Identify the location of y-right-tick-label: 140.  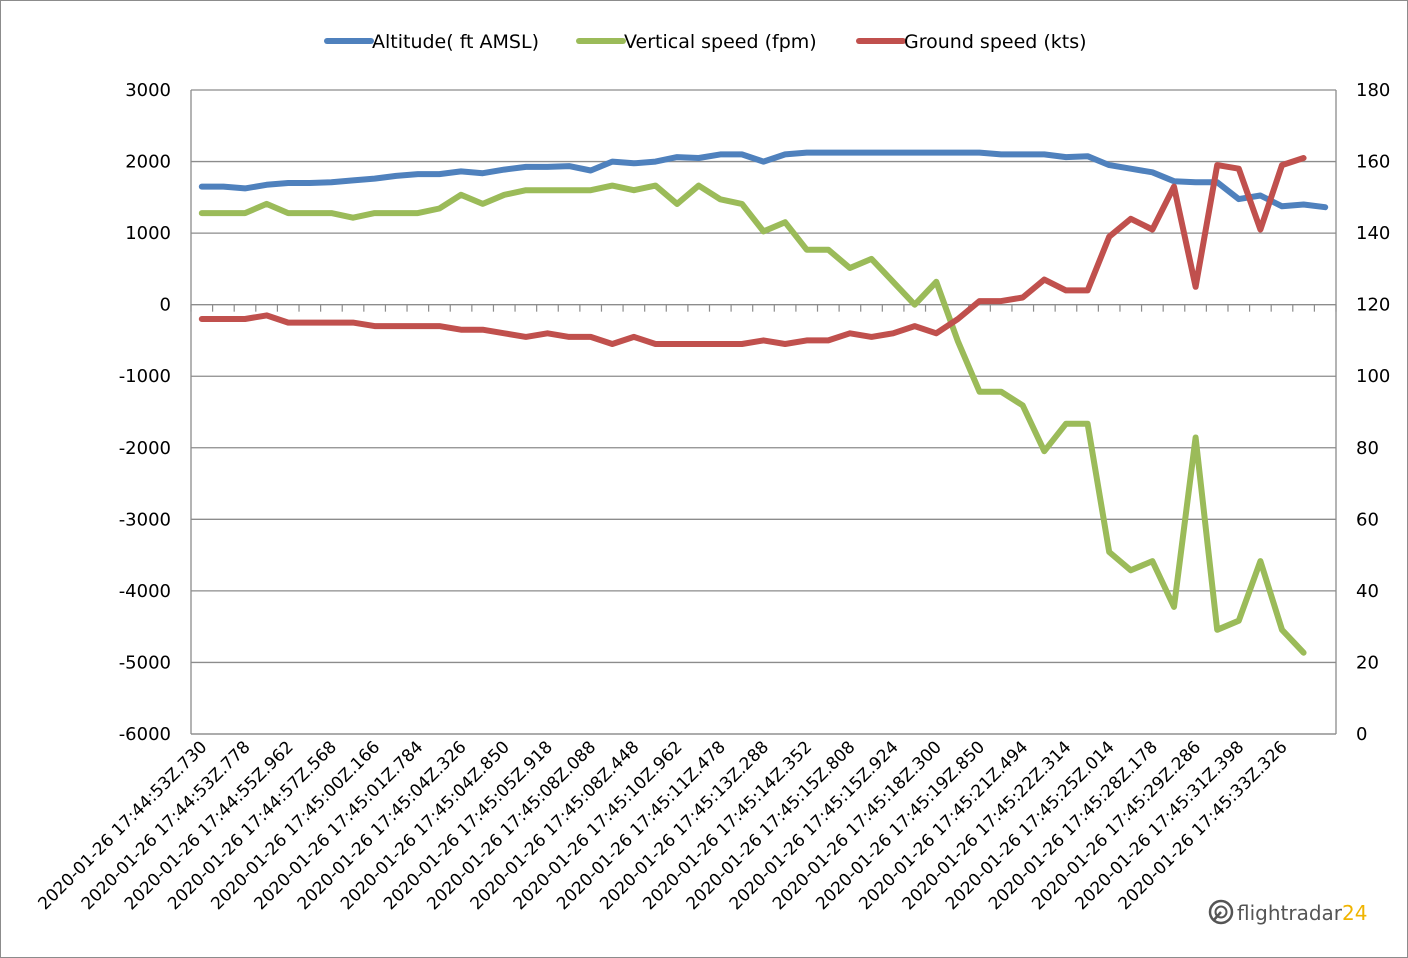
(1373, 233).